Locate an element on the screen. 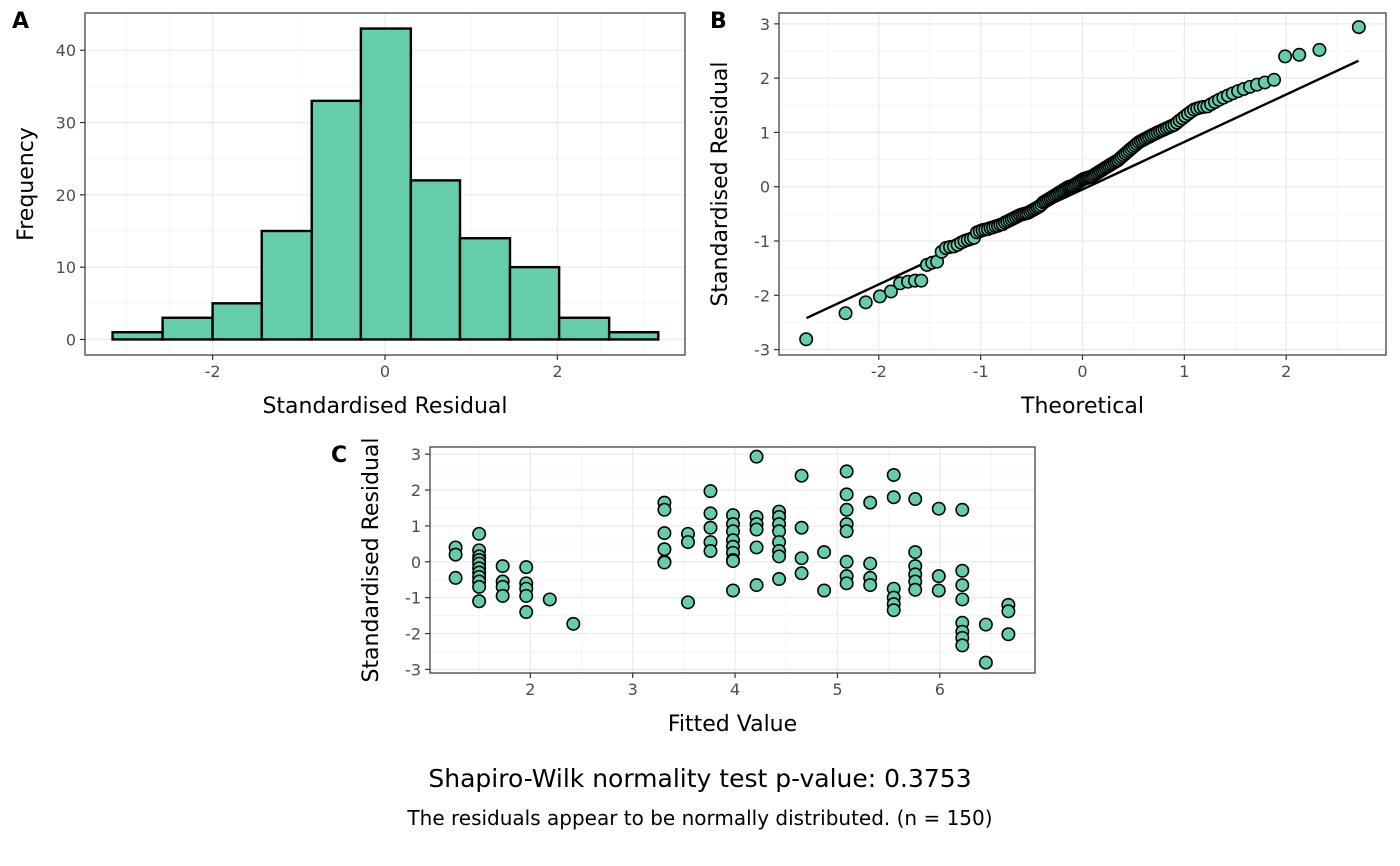 The image size is (1400, 866). panel-tag: A is located at coordinates (20, 21).